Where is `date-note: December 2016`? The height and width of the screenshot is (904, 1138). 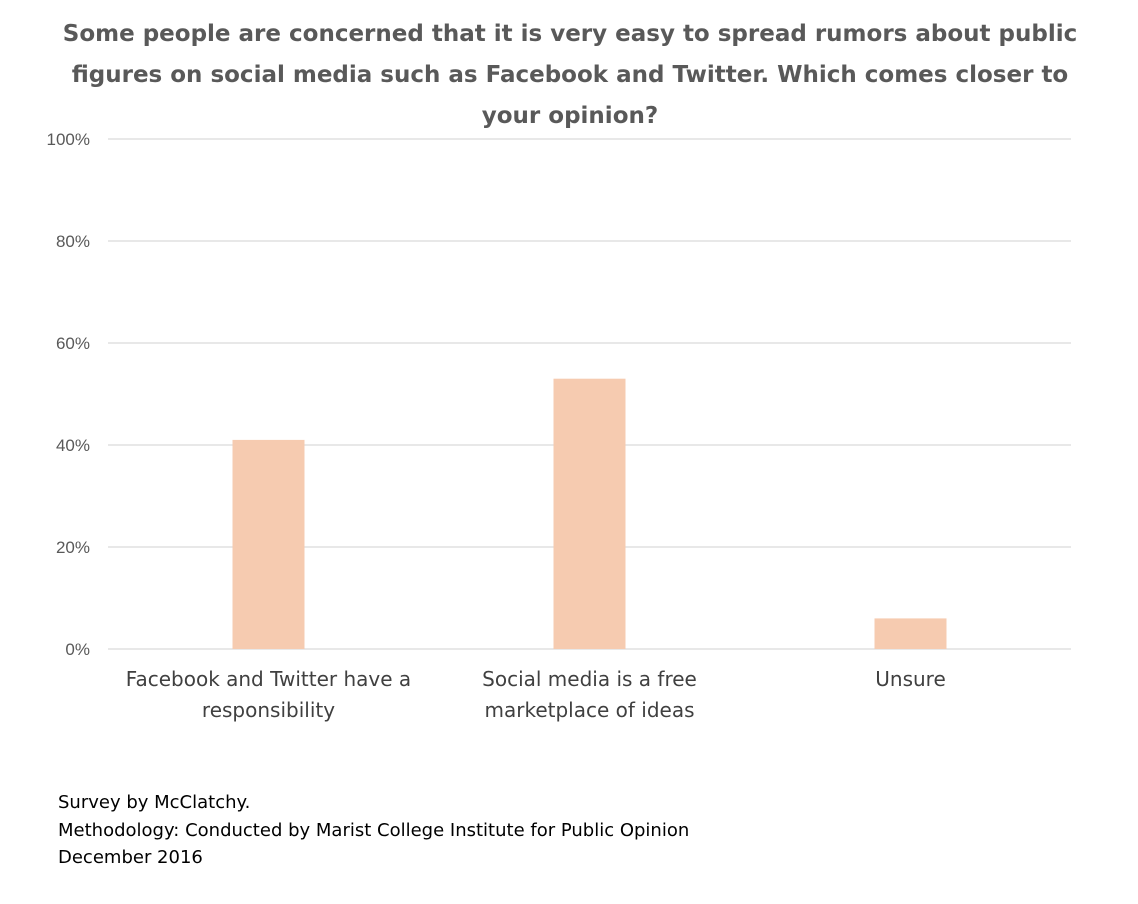 date-note: December 2016 is located at coordinates (130, 857).